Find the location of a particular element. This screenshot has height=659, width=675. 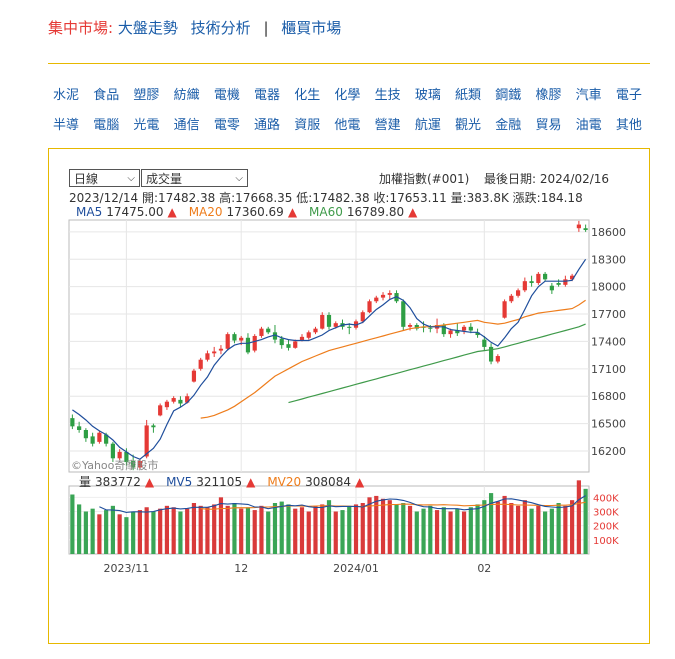

category-link: 營建 is located at coordinates (387, 125).